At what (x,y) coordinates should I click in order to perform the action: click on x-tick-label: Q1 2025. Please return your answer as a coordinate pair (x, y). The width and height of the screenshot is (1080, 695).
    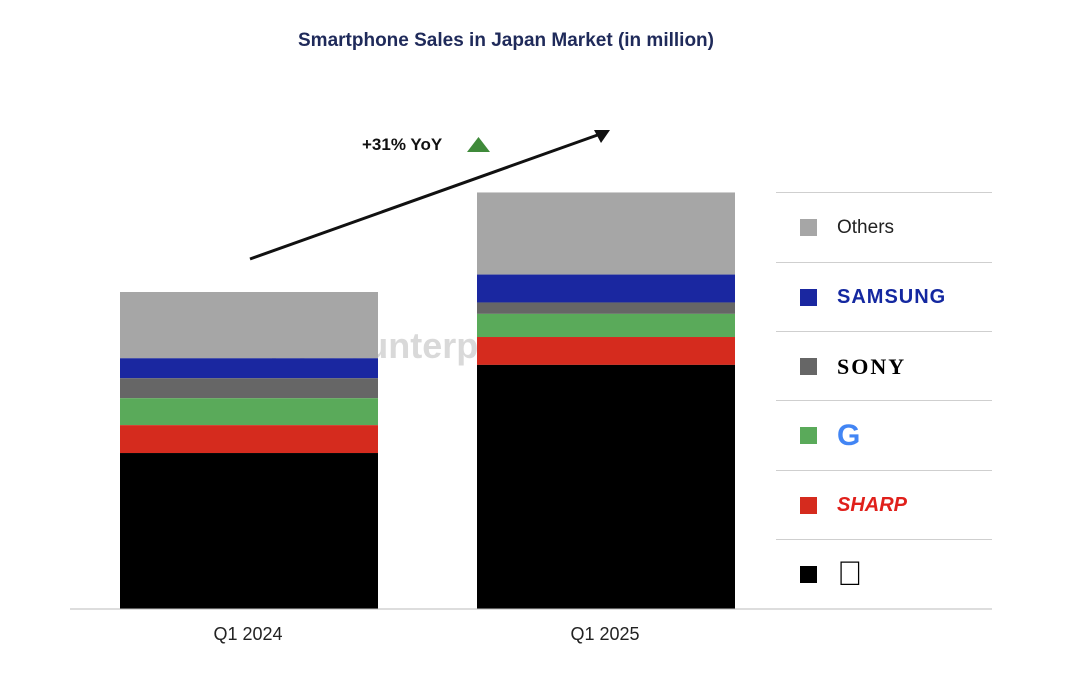
    Looking at the image, I should click on (605, 634).